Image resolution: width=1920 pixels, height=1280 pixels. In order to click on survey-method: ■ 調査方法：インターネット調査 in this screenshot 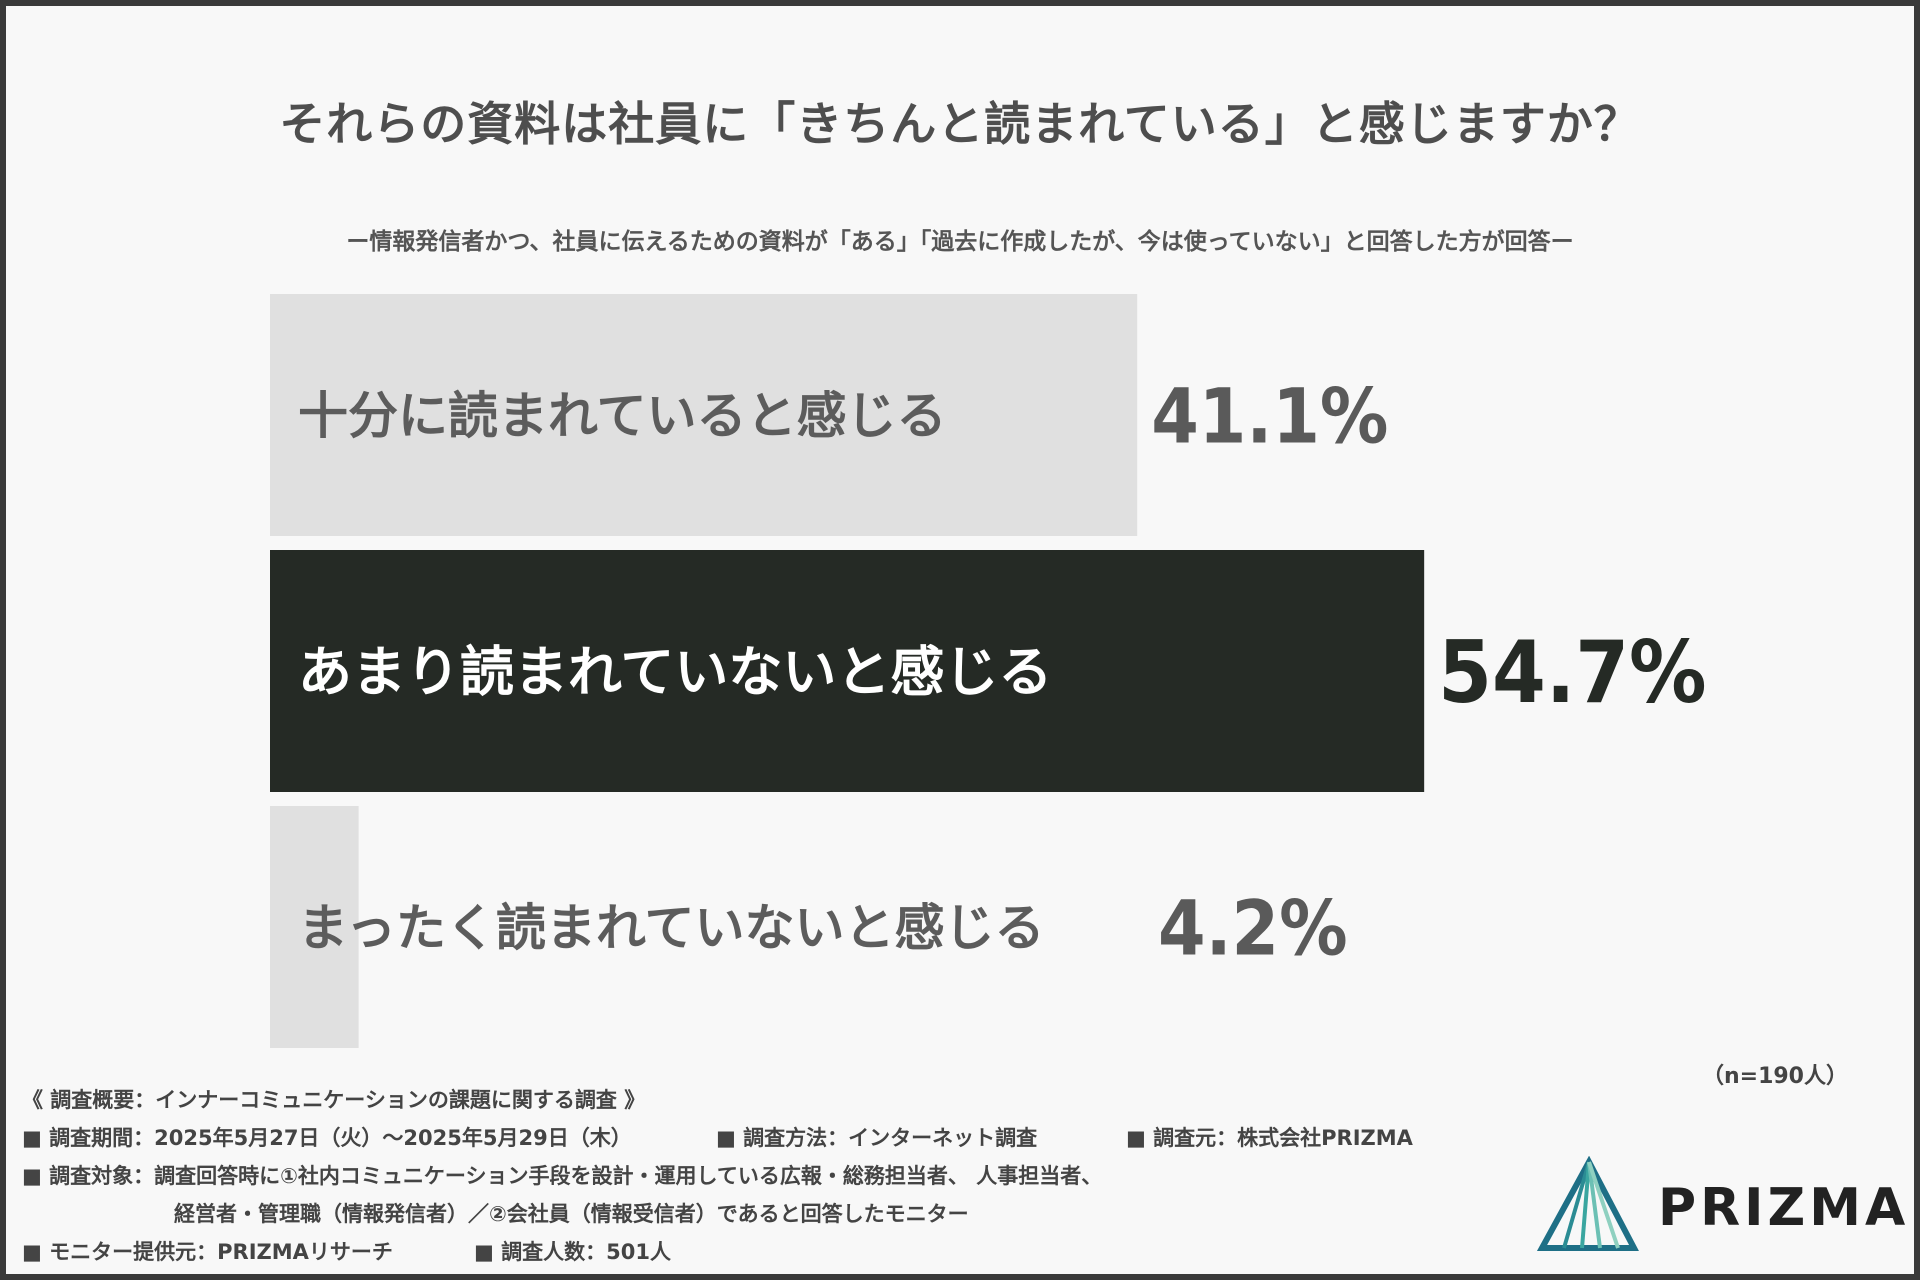, I will do `click(877, 1138)`.